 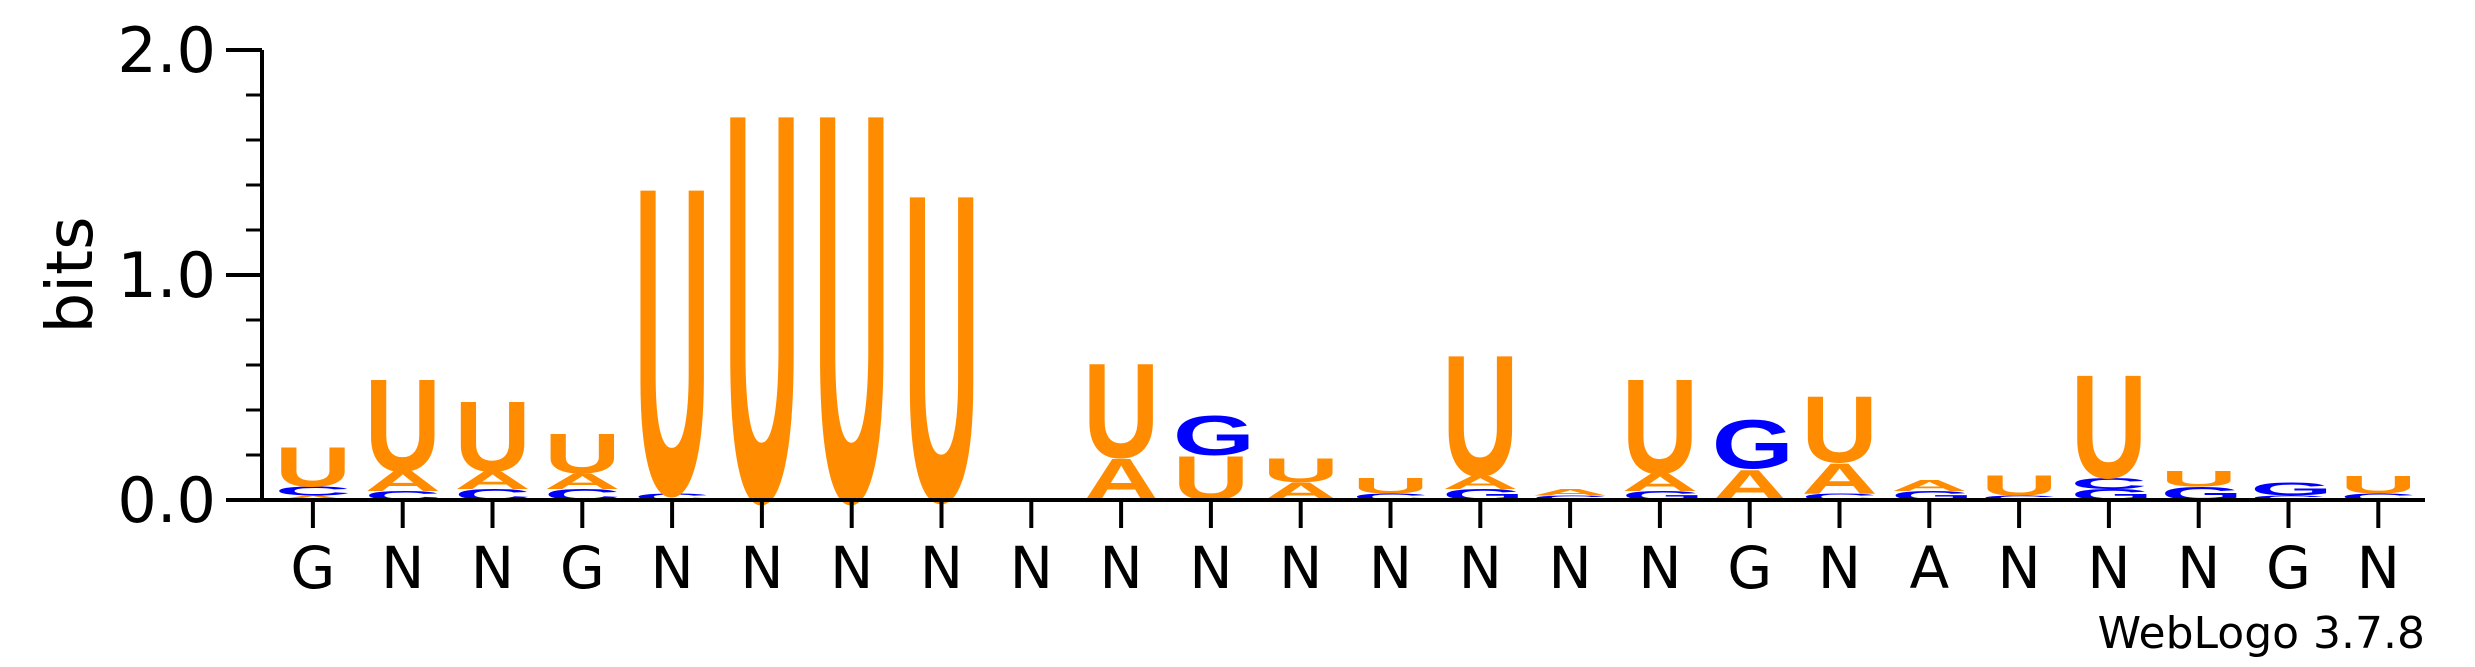 I want to click on y-ticks: 0.0 1.0 2.0, so click(x=189, y=275).